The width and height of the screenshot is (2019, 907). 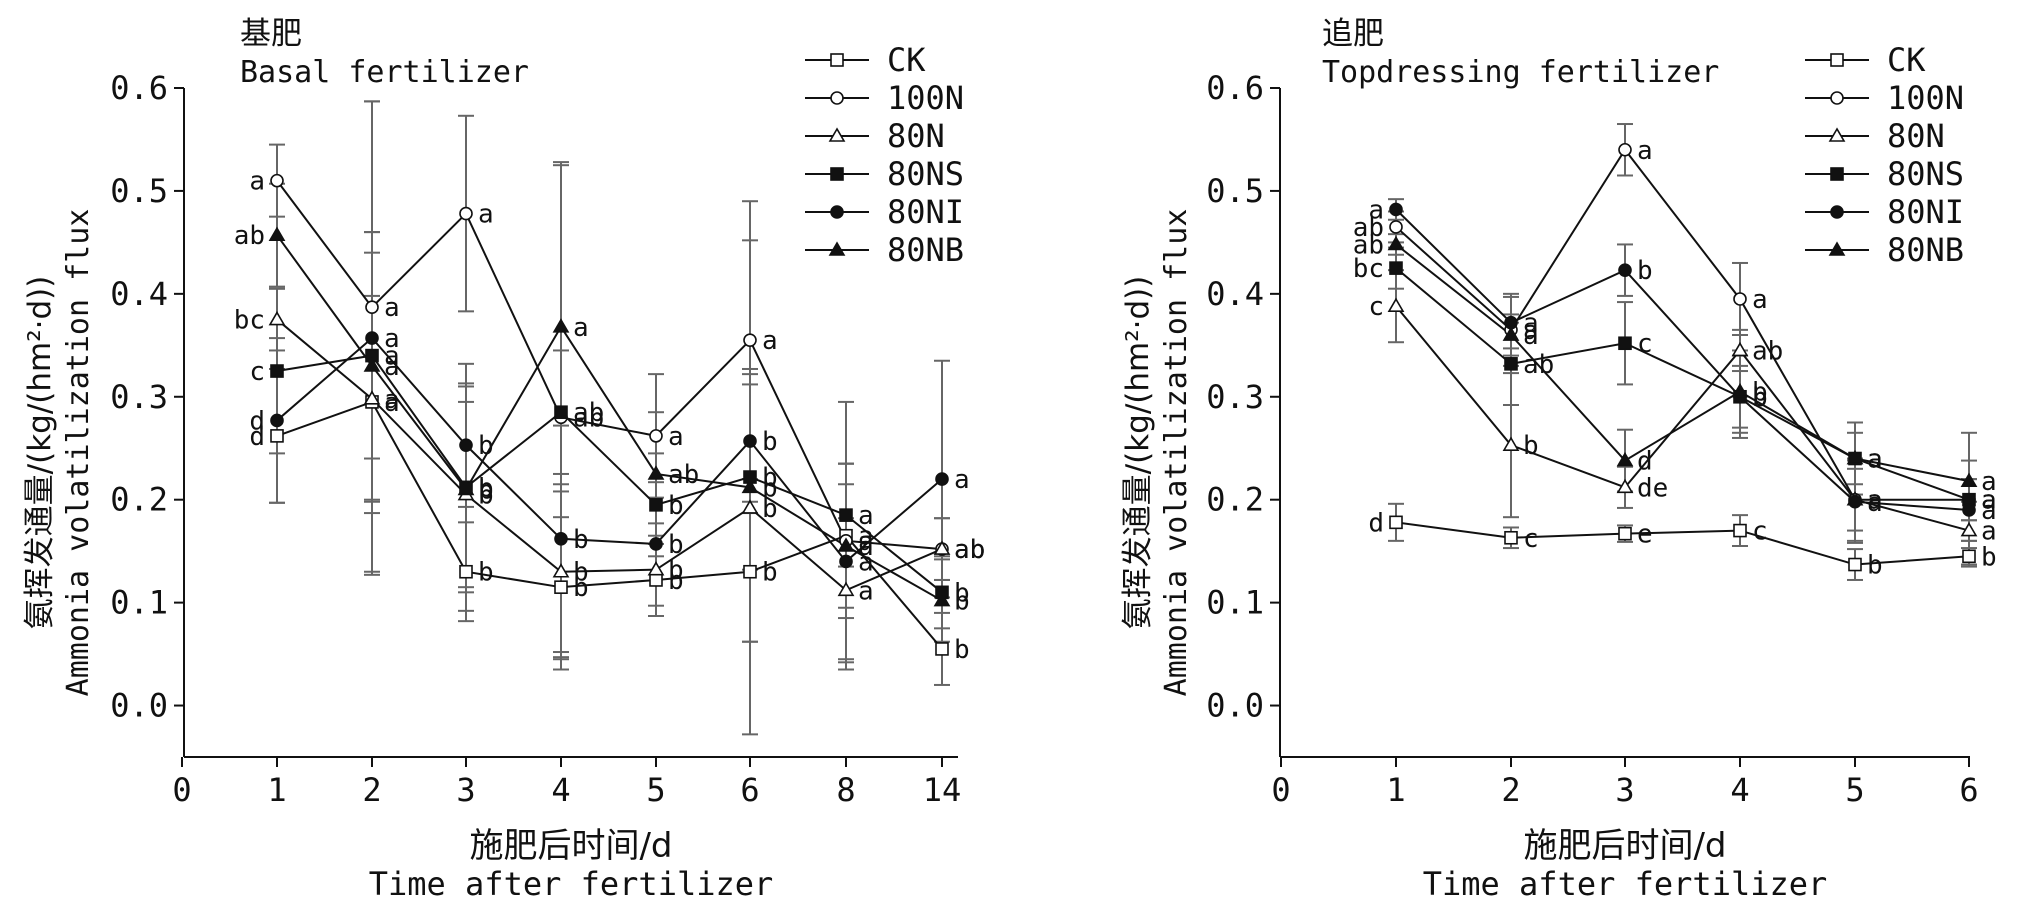 What do you see at coordinates (1925, 250) in the screenshot?
I see `legend-label: 80NB` at bounding box center [1925, 250].